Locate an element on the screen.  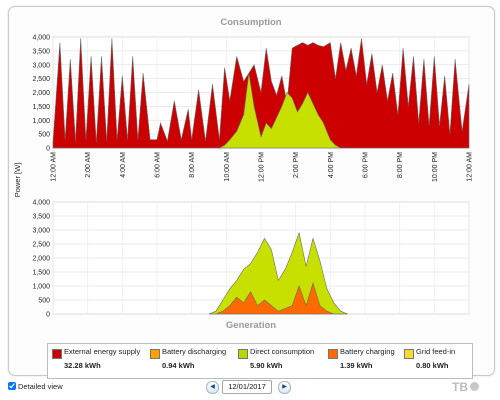
consumption-x-tick-label: 2:00 AM is located at coordinates (88, 165).